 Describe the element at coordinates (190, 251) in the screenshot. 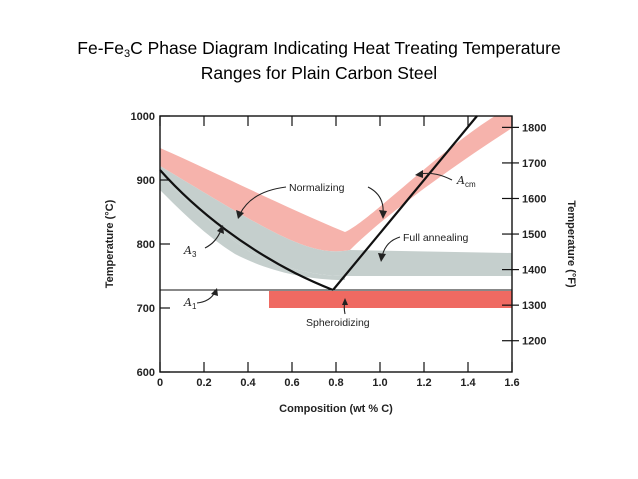

I see `a3-label: A3` at that location.